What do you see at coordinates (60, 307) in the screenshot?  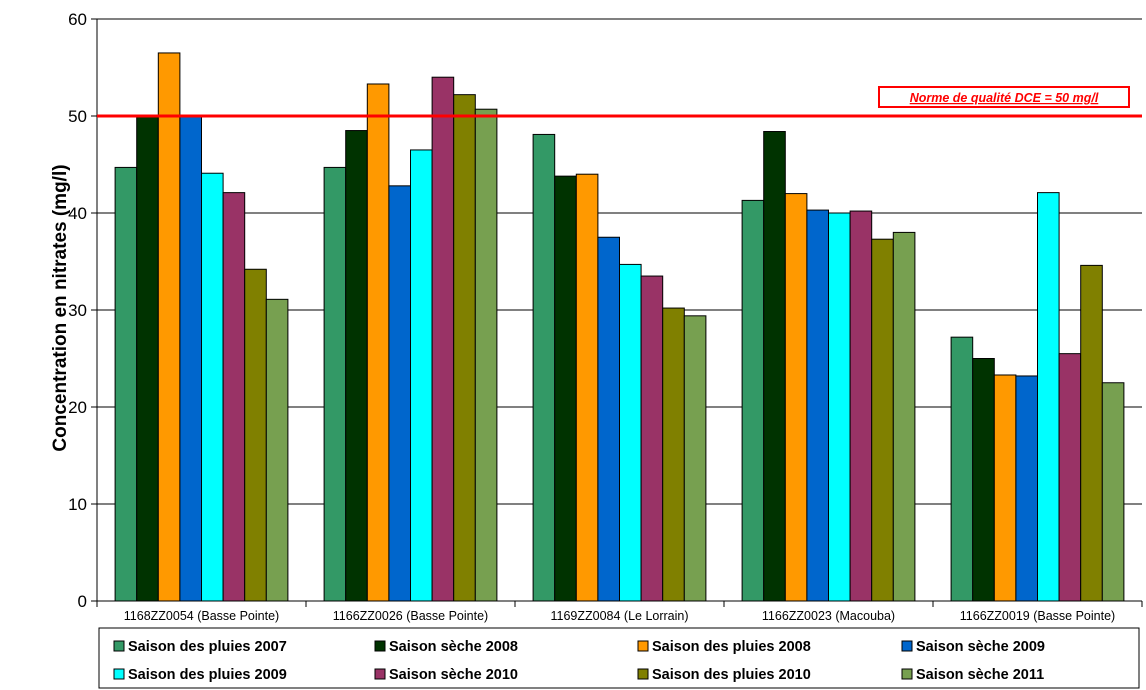 I see `y-axis-title: Concentration en nitrates (mg/l)` at bounding box center [60, 307].